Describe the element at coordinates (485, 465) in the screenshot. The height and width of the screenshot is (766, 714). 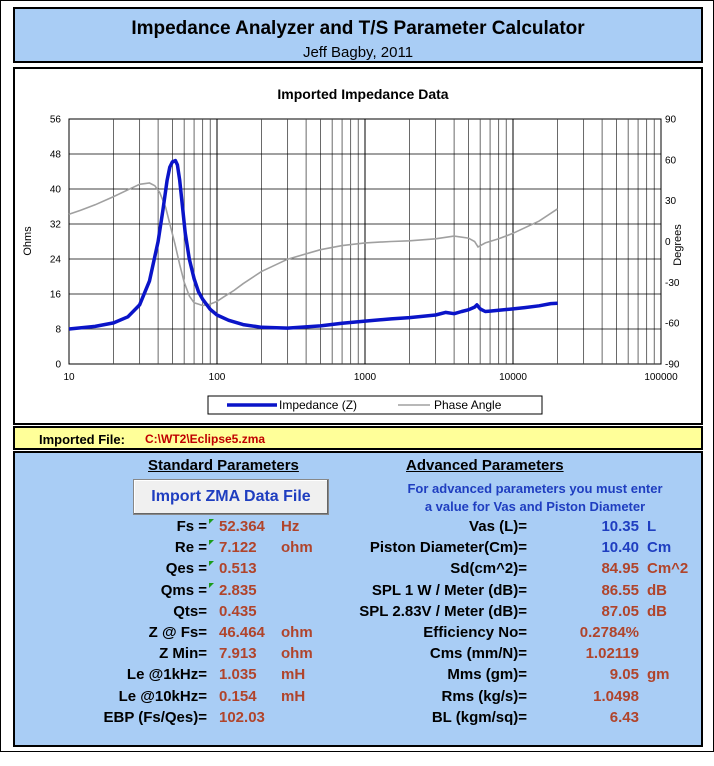
I see `advanced-parameters-heading: Advanced Parameters` at that location.